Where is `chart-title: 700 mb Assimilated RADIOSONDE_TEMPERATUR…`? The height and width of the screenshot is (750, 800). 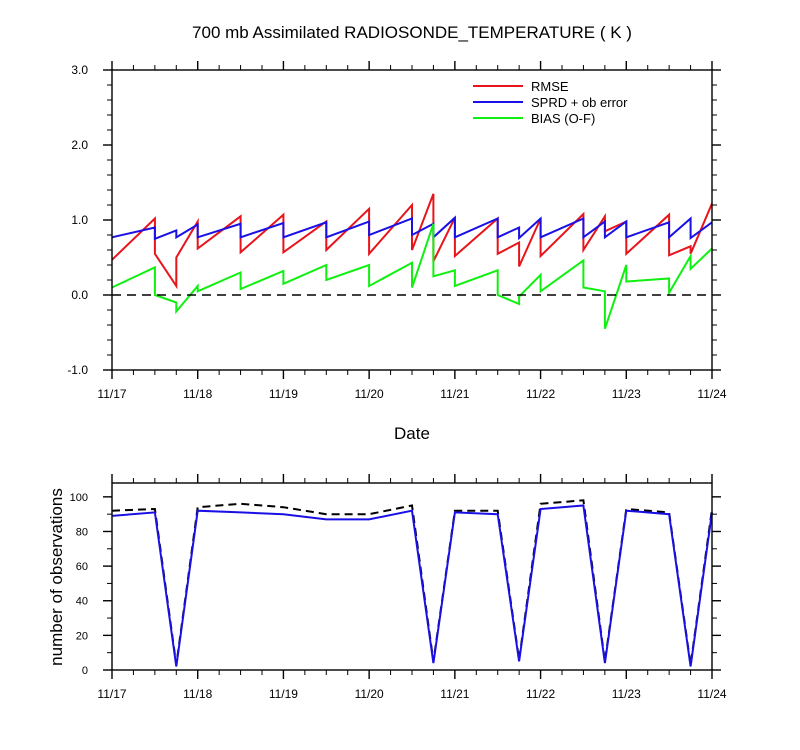
chart-title: 700 mb Assimilated RADIOSONDE_TEMPERATUR… is located at coordinates (412, 32).